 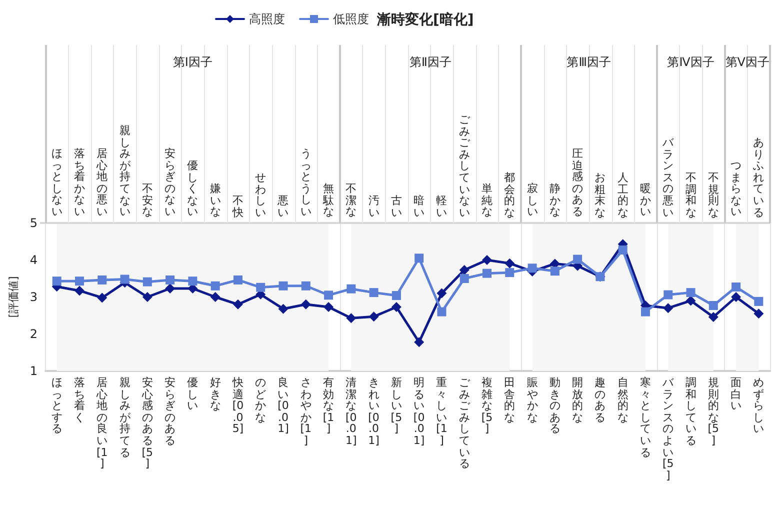 I want to click on text: 不快, so click(x=237, y=206).